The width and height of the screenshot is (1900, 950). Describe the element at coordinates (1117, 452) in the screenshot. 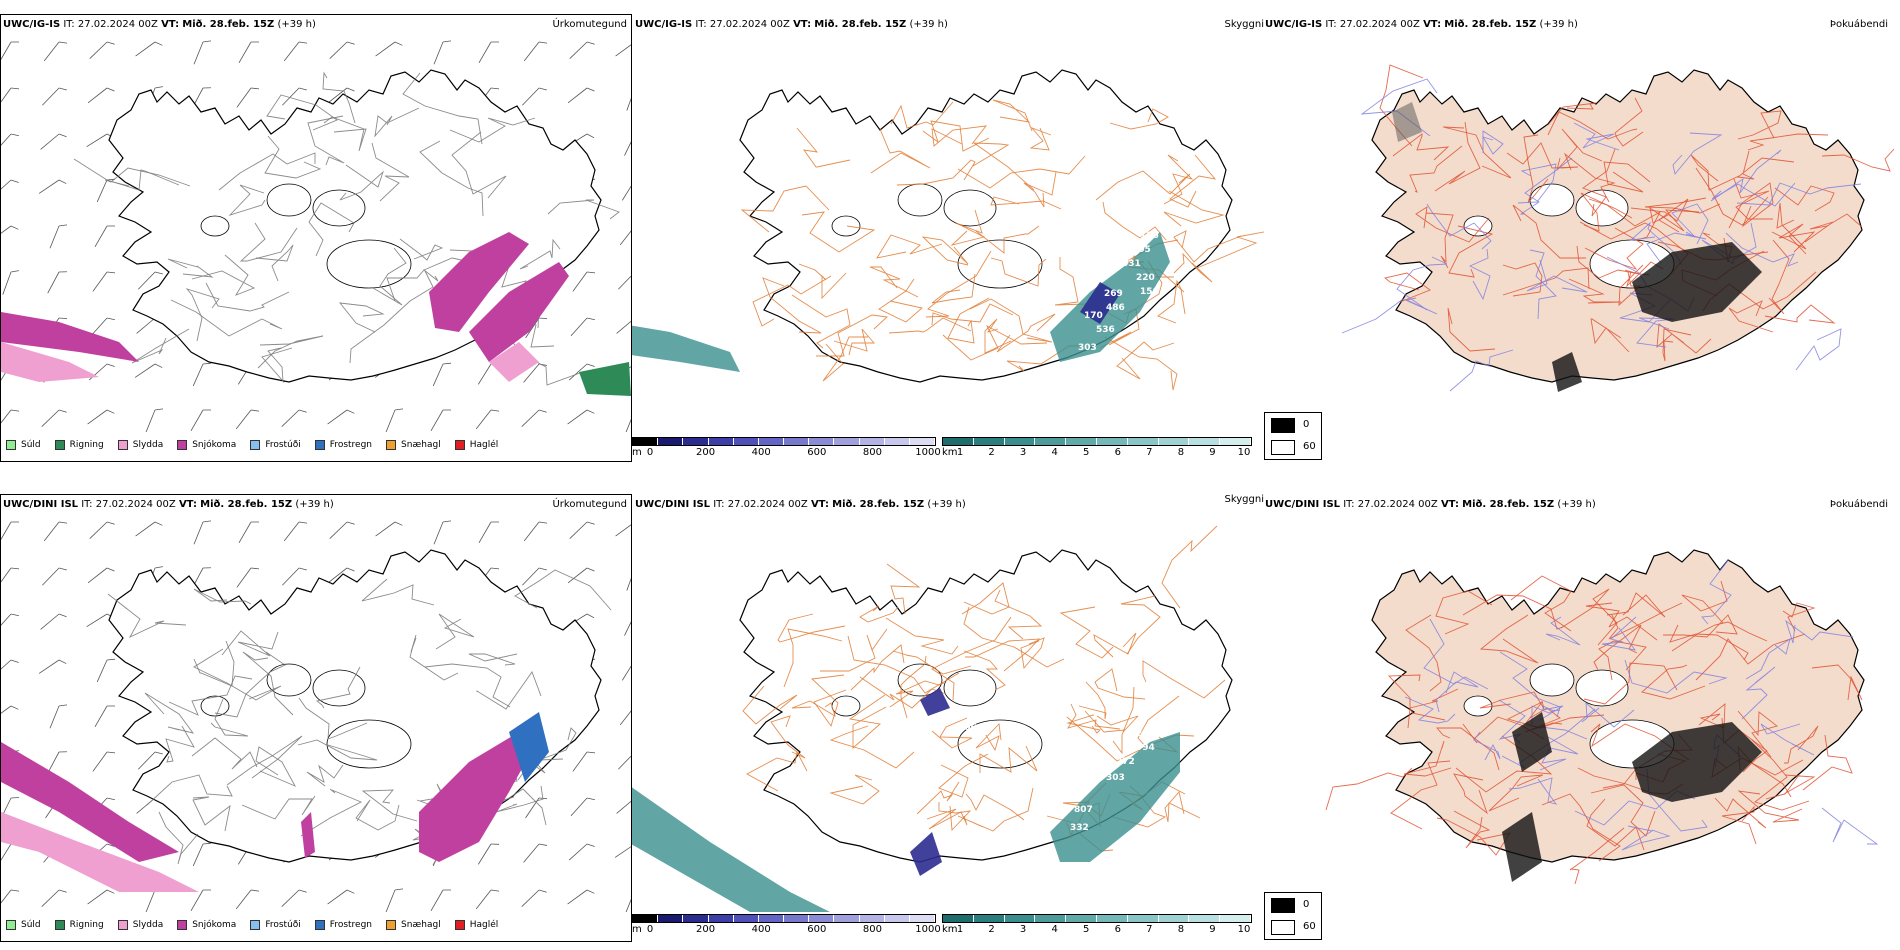

I see `colorbar-tick: 6` at that location.